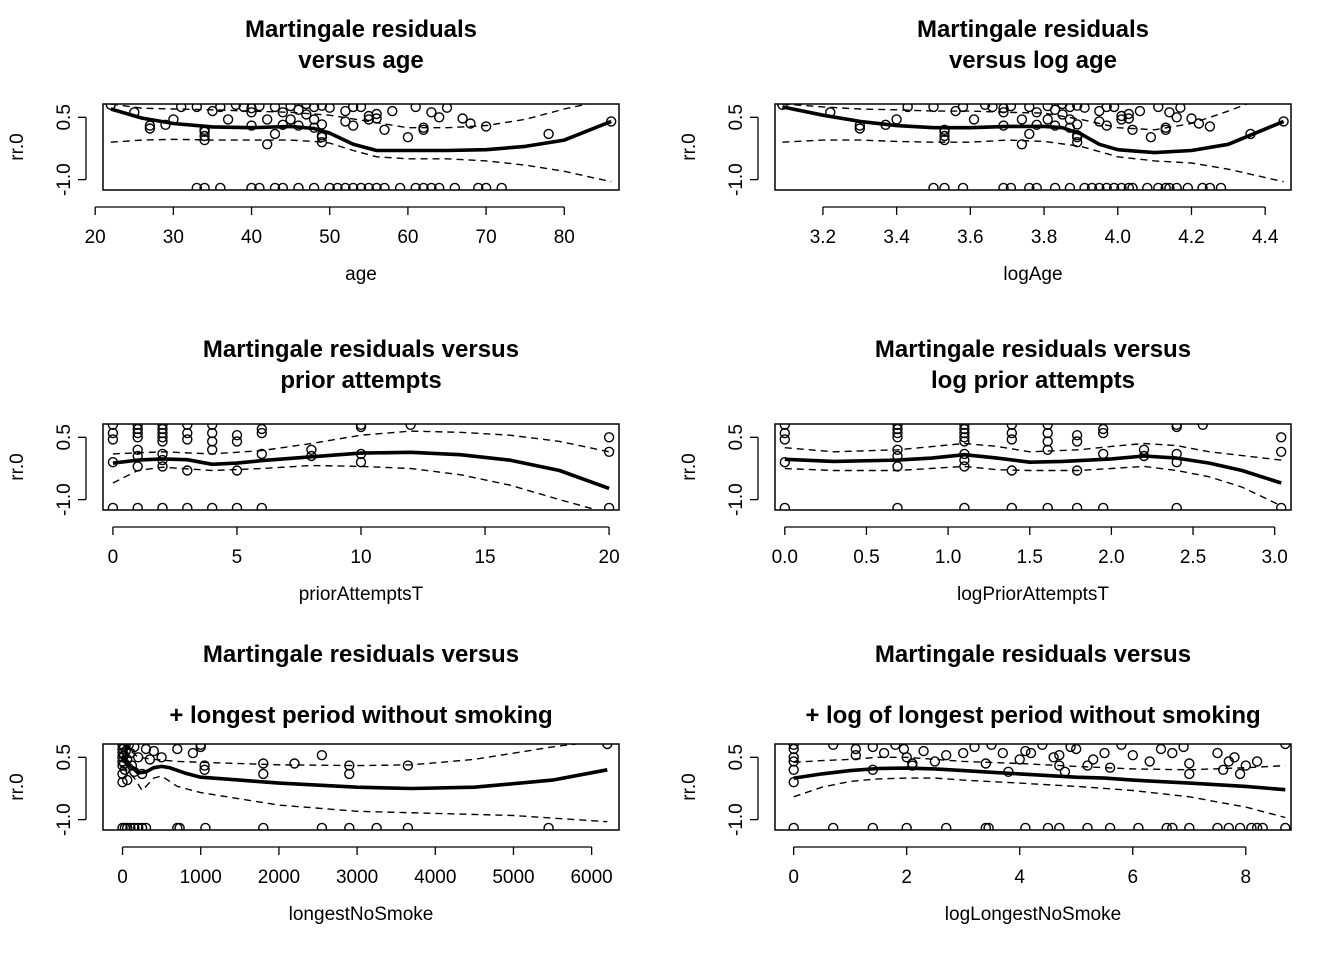 This screenshot has height=960, width=1344. I want to click on x-axis-label: logPriorAttemptsT, so click(1033, 594).